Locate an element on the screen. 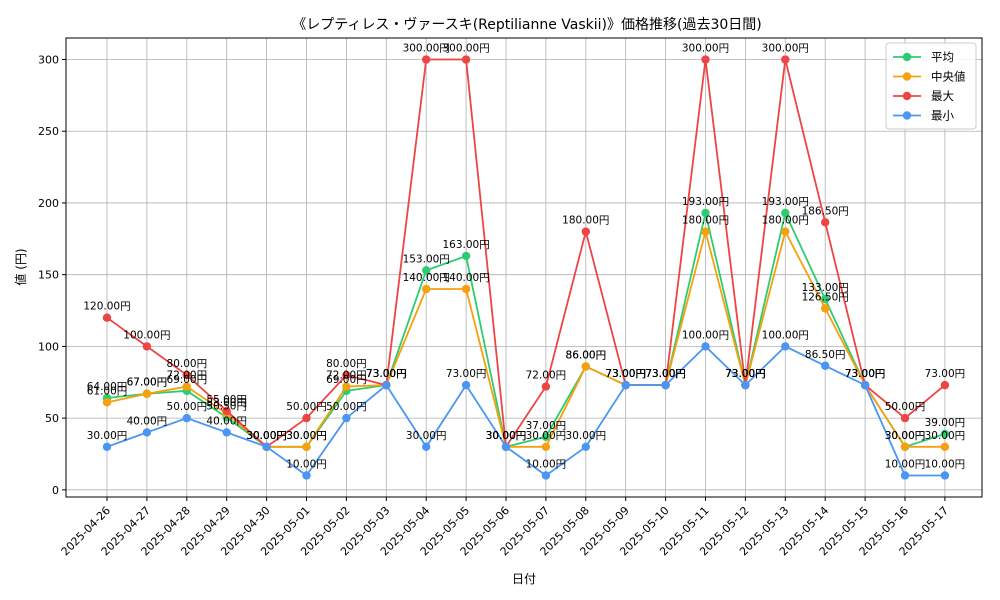 The image size is (1000, 600). y-axis-title: 値 (円) is located at coordinates (20, 266).